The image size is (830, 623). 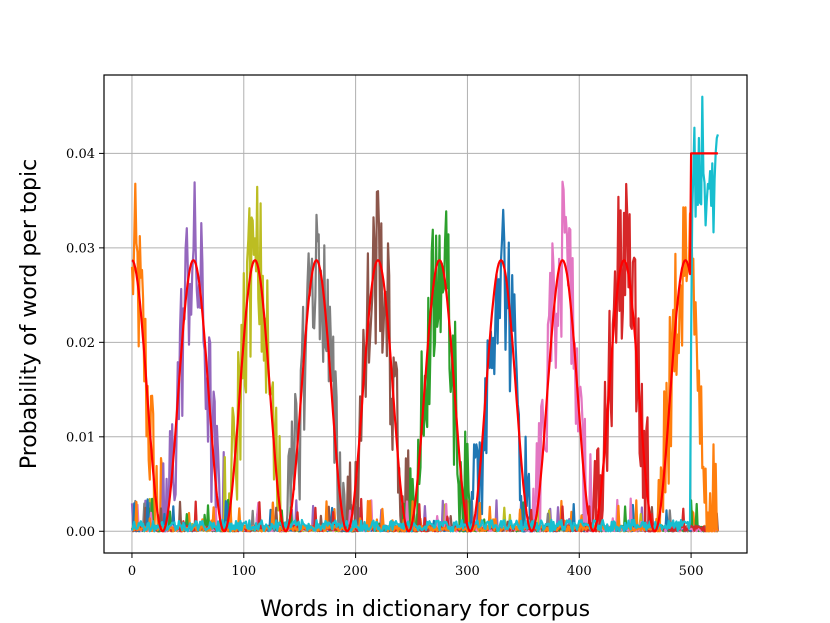 I want to click on x-tick-label: 300, so click(x=467, y=571).